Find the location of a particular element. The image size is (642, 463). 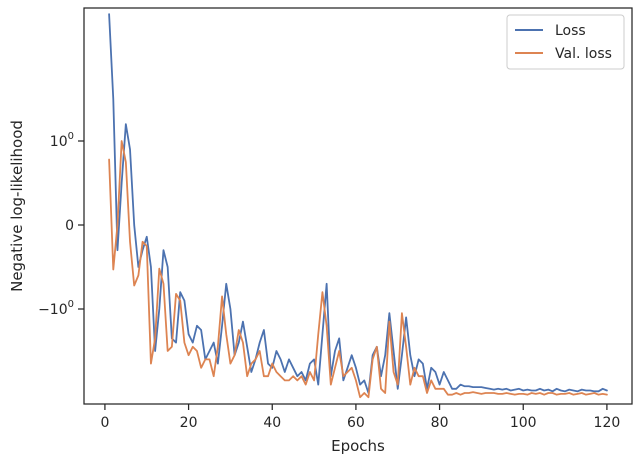

y-axis-label: Negative log-likelihood is located at coordinates (17, 206).